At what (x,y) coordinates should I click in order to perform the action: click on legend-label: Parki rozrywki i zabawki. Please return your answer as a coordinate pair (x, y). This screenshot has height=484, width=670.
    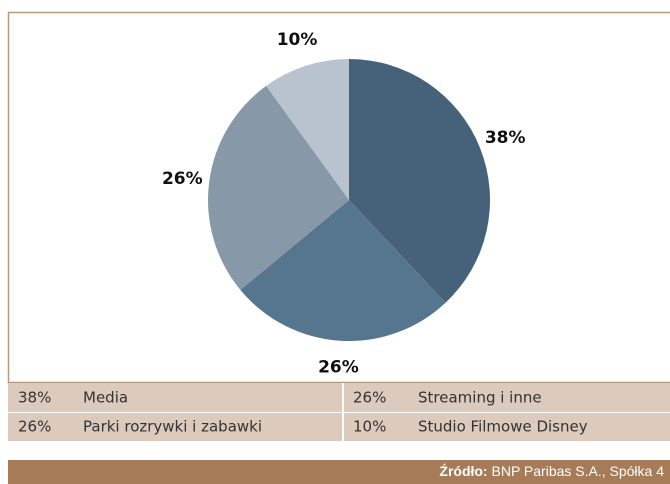
    Looking at the image, I should click on (172, 427).